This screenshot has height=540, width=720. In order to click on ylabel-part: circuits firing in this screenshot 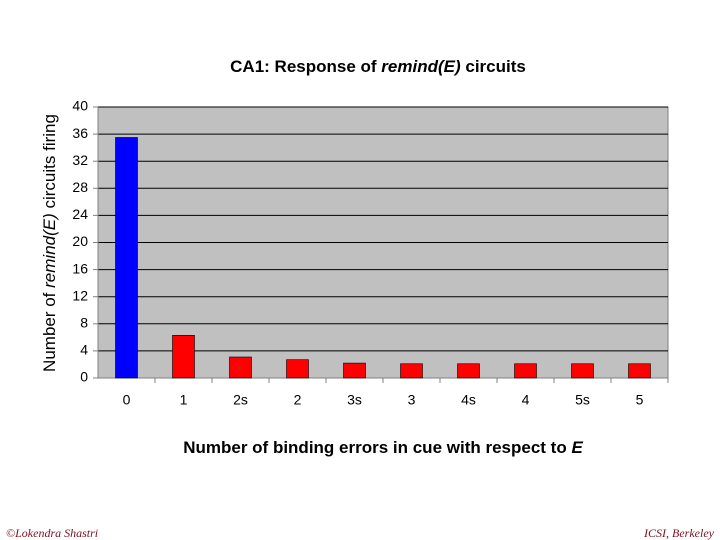, I will do `click(49, 163)`.